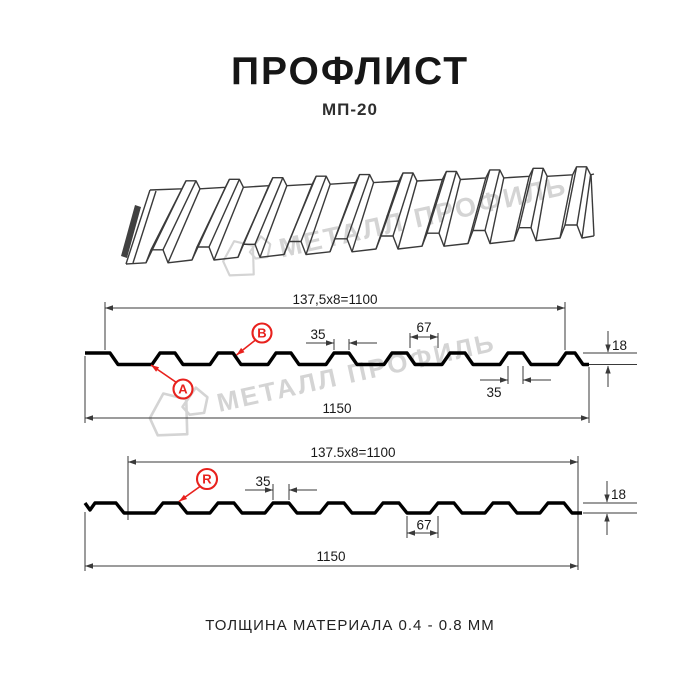 This screenshot has height=700, width=700. Describe the element at coordinates (335, 299) in the screenshot. I see `dim-working-width-top: 137,5x8=1100` at that location.